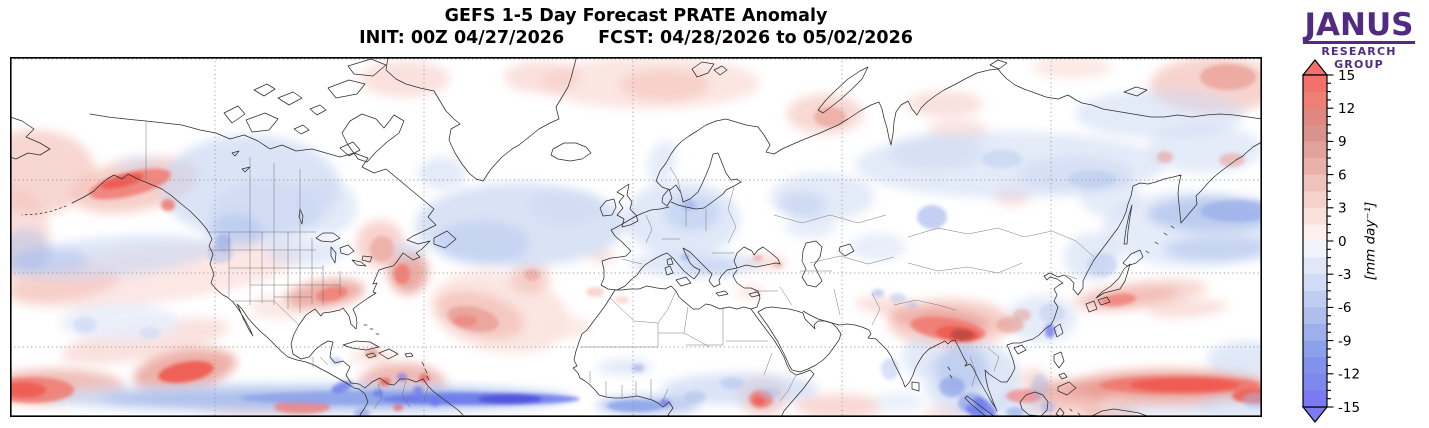 This screenshot has width=1429, height=428. Describe the element at coordinates (1359, 25) in the screenshot. I see `logo-wordmark: JANUS` at that location.